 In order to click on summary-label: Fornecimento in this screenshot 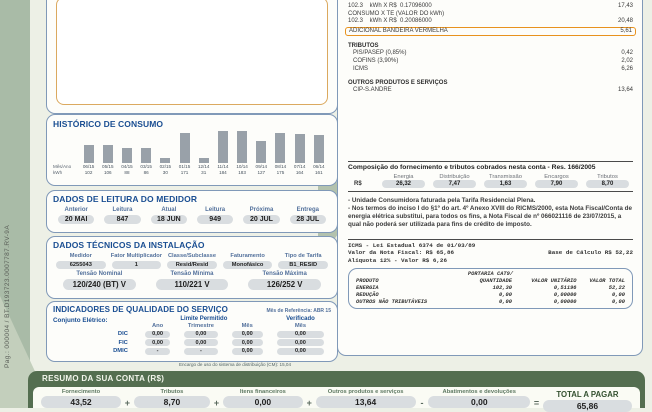, I will do `click(81, 392)`.